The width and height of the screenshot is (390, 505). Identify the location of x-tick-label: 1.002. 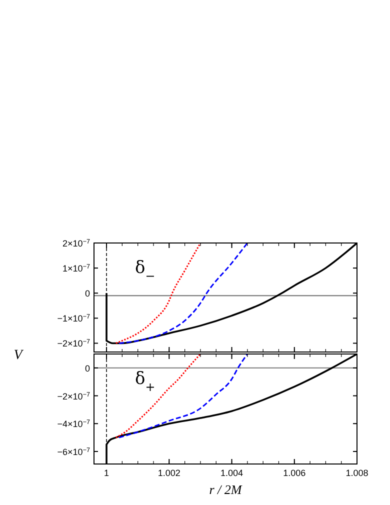
(169, 473).